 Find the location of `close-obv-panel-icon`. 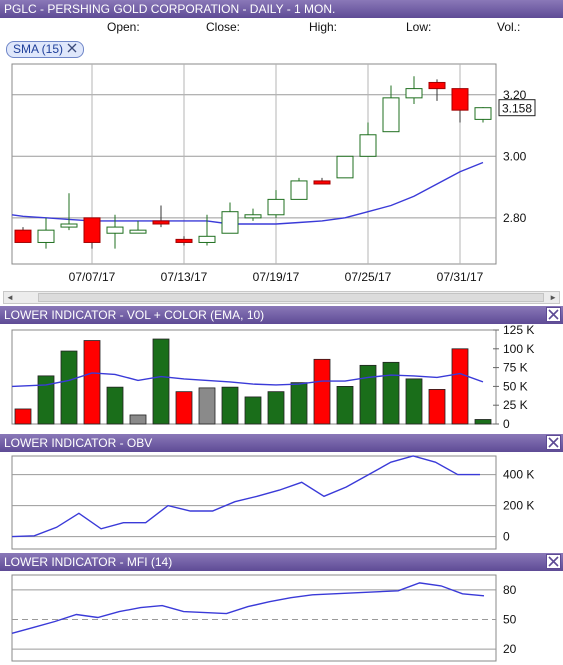

close-obv-panel-icon is located at coordinates (553, 442).